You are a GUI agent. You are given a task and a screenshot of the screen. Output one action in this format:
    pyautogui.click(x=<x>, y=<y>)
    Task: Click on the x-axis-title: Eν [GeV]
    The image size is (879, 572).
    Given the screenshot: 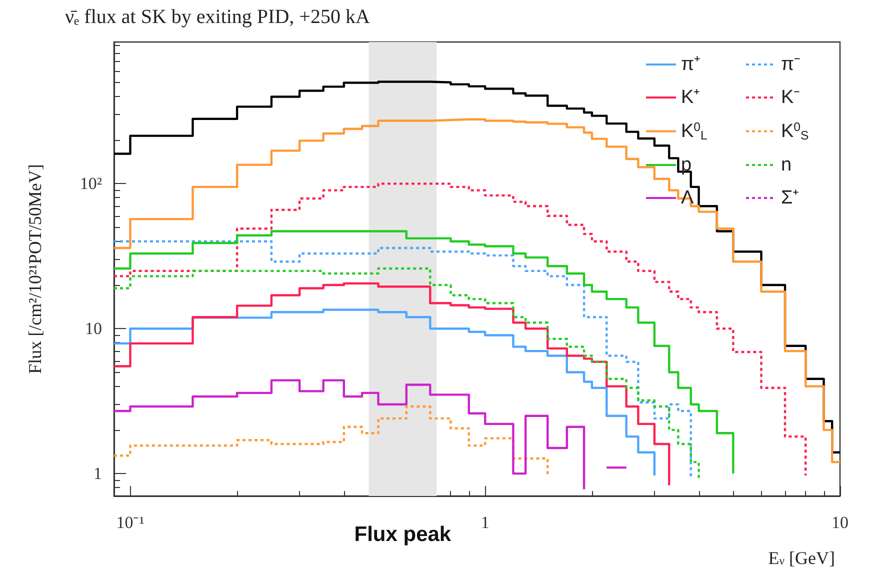 What is the action you would take?
    pyautogui.click(x=802, y=558)
    